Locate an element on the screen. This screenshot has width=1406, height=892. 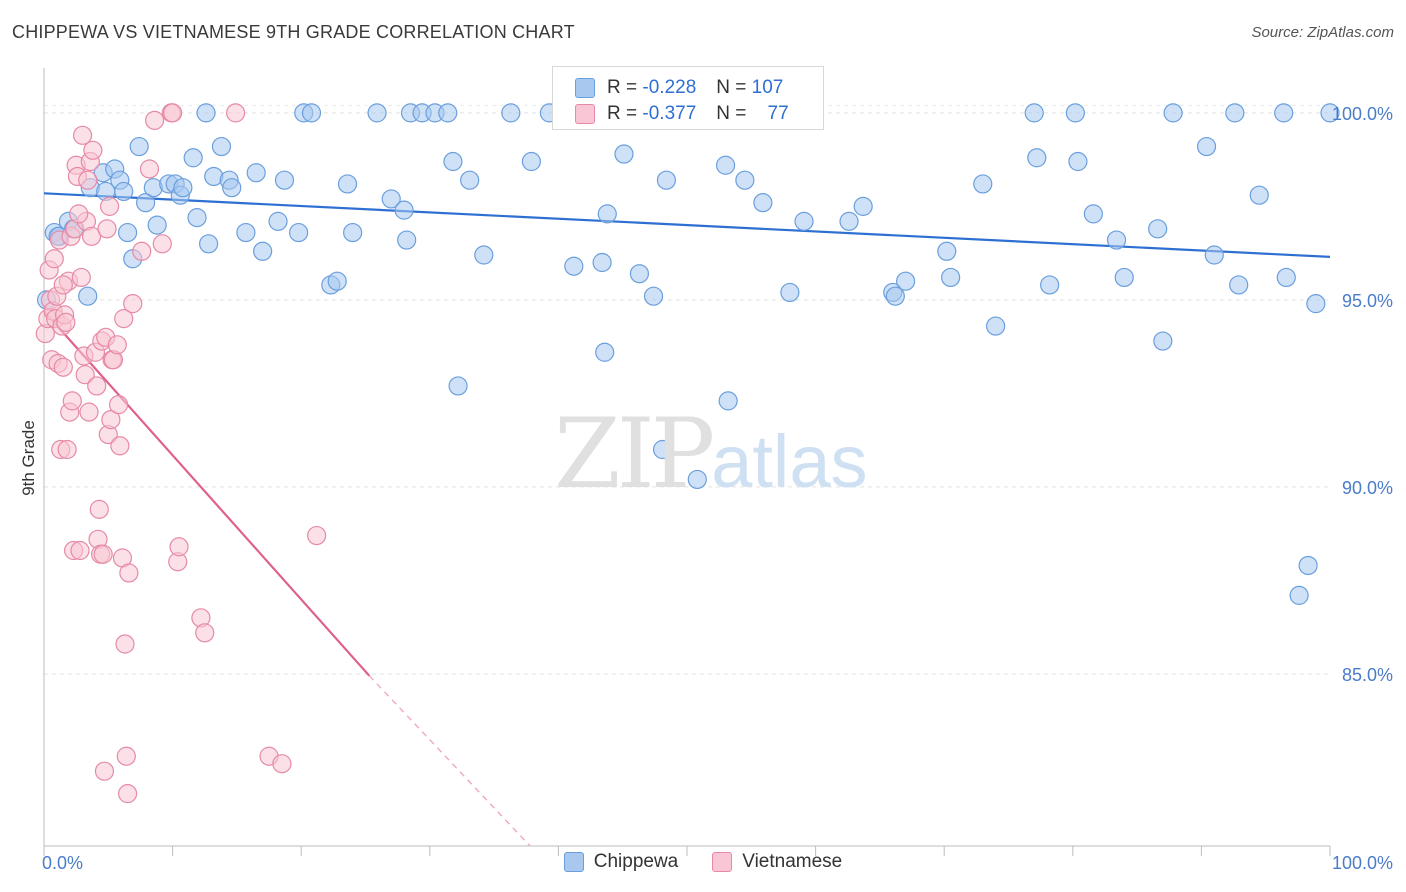
stats-n-label: N = is located at coordinates (731, 87).